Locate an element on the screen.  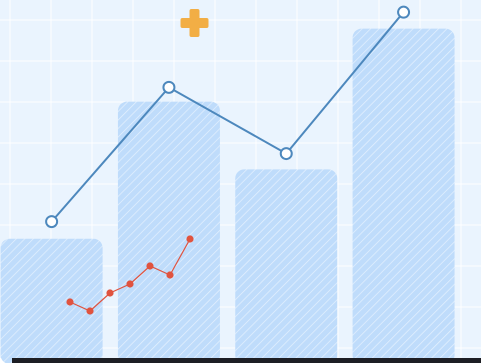
inset-line-series is located at coordinates (130, 275).